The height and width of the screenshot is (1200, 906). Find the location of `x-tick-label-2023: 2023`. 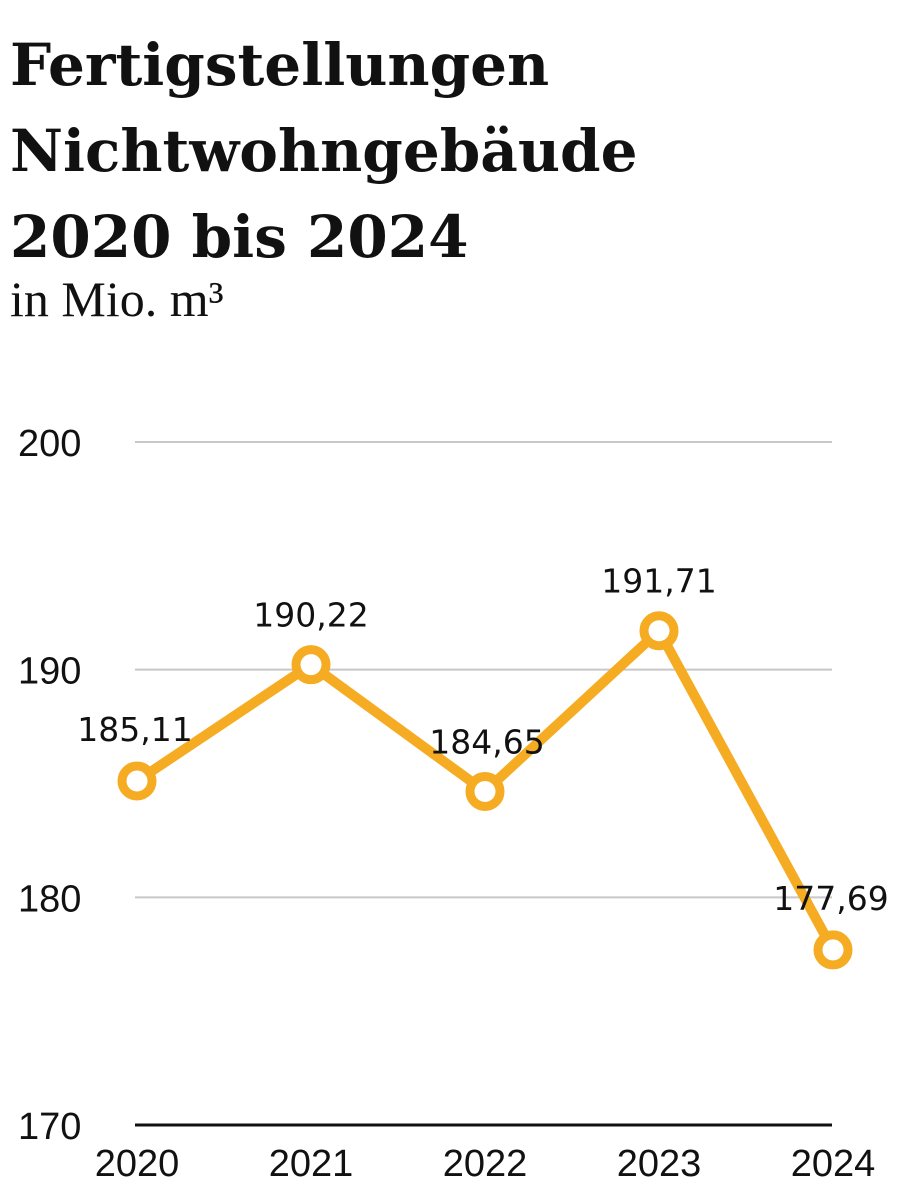

x-tick-label-2023: 2023 is located at coordinates (659, 1164).